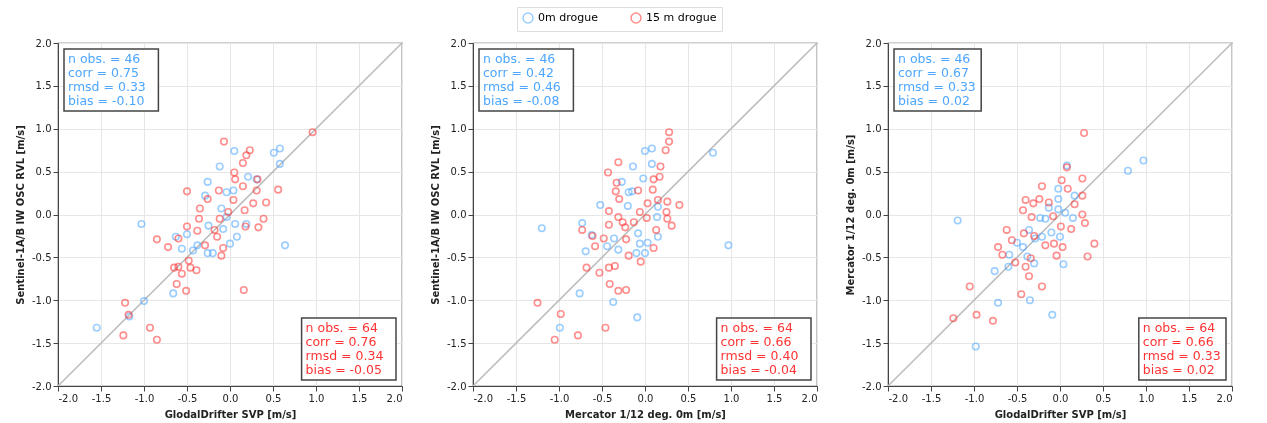 This screenshot has height=423, width=1267. What do you see at coordinates (568, 17) in the screenshot?
I see `legend-label: 0m drogue` at bounding box center [568, 17].